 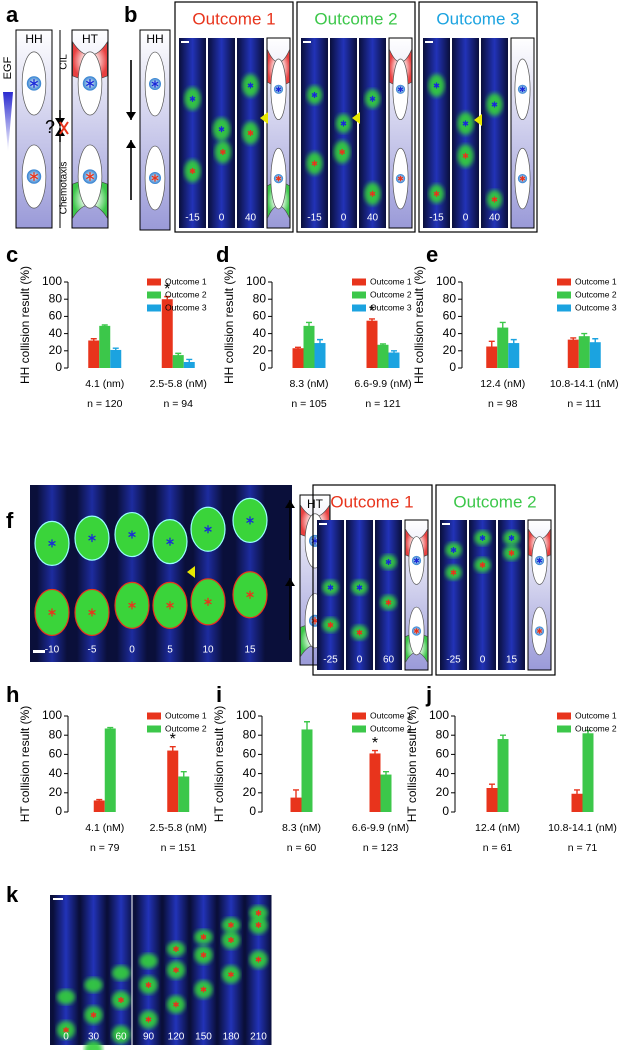 What do you see at coordinates (432, 254) in the screenshot?
I see `panel-letter: e` at bounding box center [432, 254].